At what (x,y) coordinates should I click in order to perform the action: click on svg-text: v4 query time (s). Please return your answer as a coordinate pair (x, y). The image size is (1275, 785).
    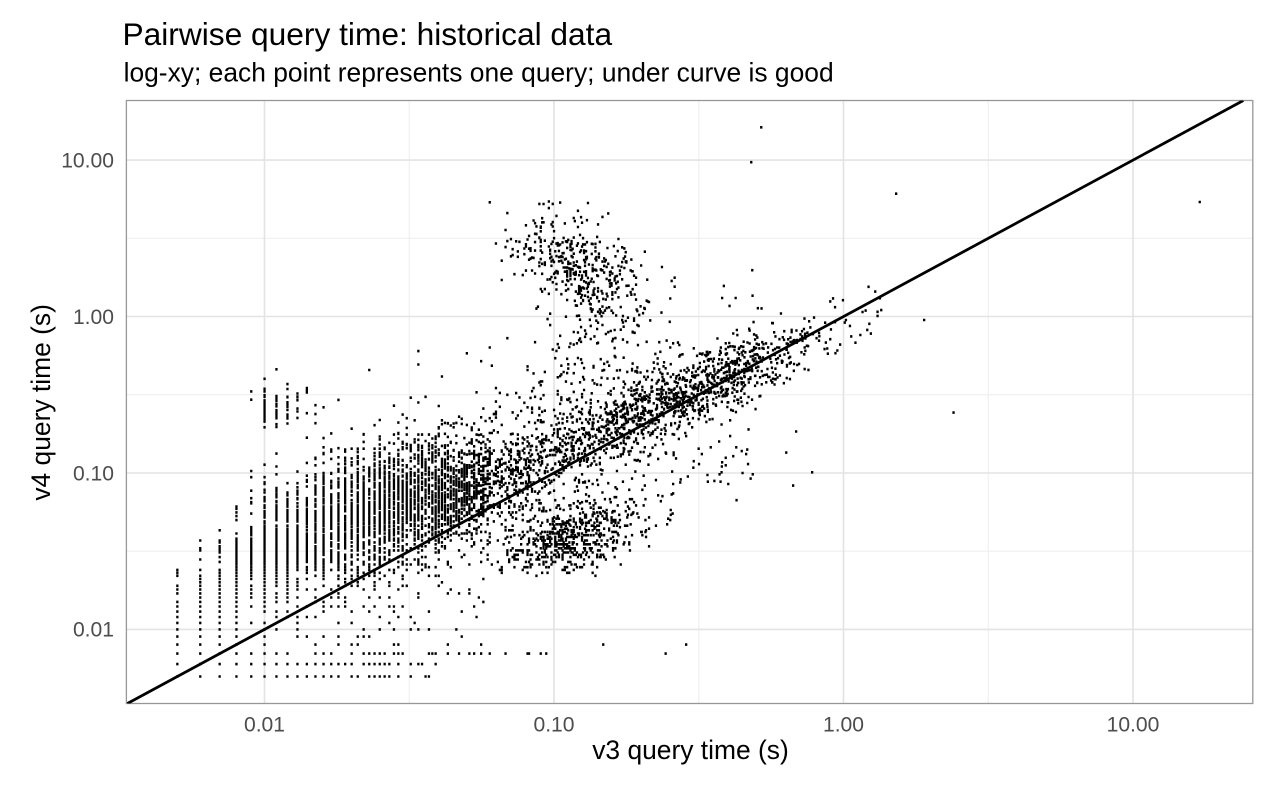
    Looking at the image, I should click on (41, 402).